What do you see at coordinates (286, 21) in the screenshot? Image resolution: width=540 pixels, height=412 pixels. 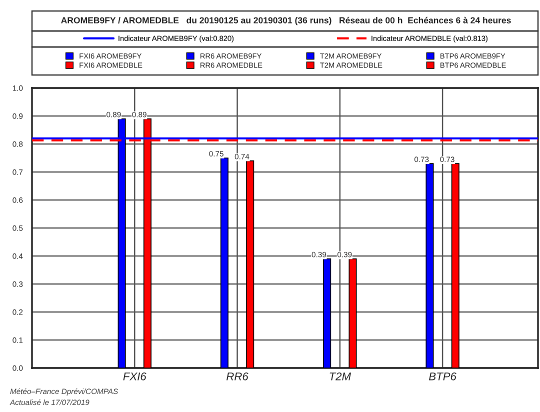 I see `chart-title: AROMEB9FY / AROMEDBLE du 20190125 au 20190301 (36 runs) Réseau de 00 h Echéances 6 à 24 heures` at bounding box center [286, 21].